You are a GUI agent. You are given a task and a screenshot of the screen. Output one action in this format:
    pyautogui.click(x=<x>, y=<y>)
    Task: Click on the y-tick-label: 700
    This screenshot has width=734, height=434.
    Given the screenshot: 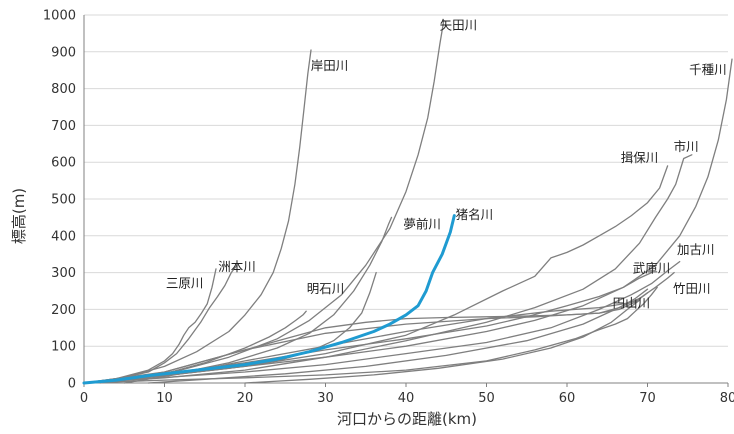 What is the action you would take?
    pyautogui.click(x=63, y=126)
    